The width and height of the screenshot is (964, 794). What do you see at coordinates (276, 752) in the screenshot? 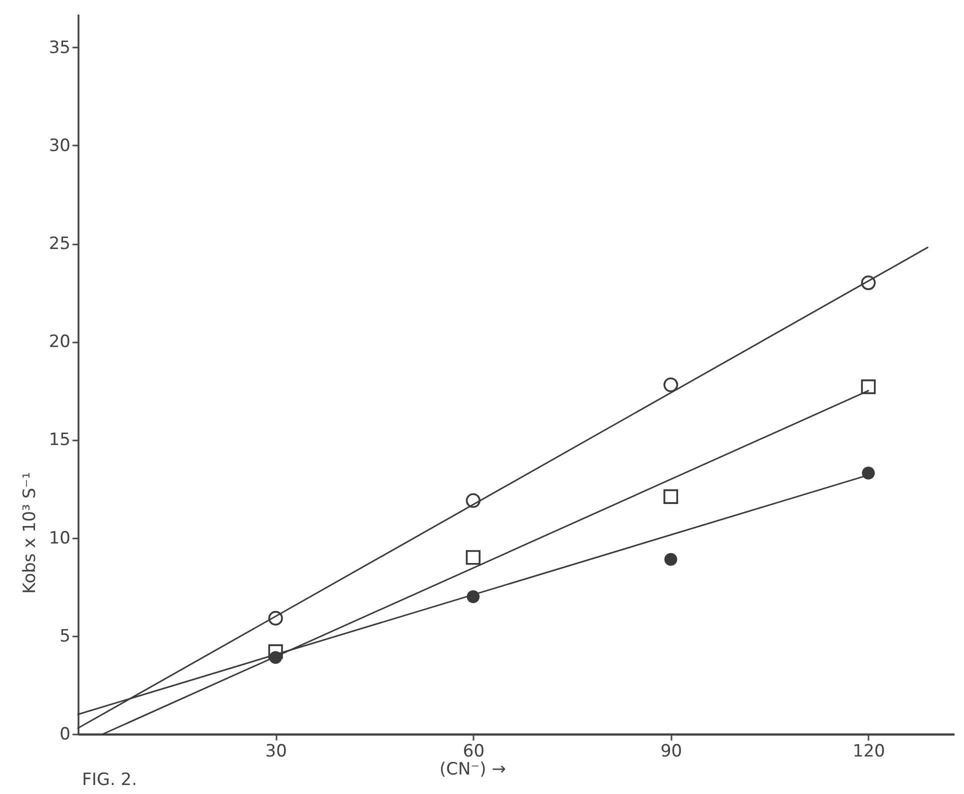
I see `x-tick-label: 30` at bounding box center [276, 752].